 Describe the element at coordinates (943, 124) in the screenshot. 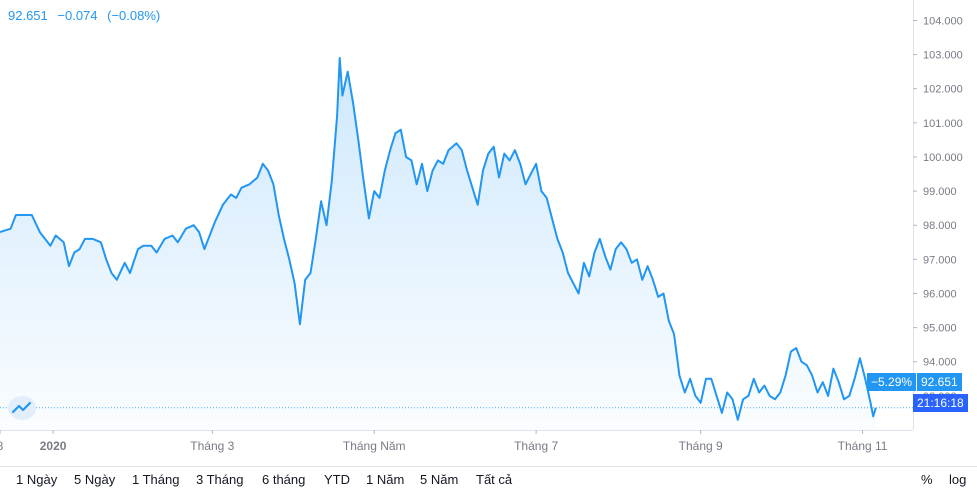

I see `y-tick-label: 101.000` at that location.